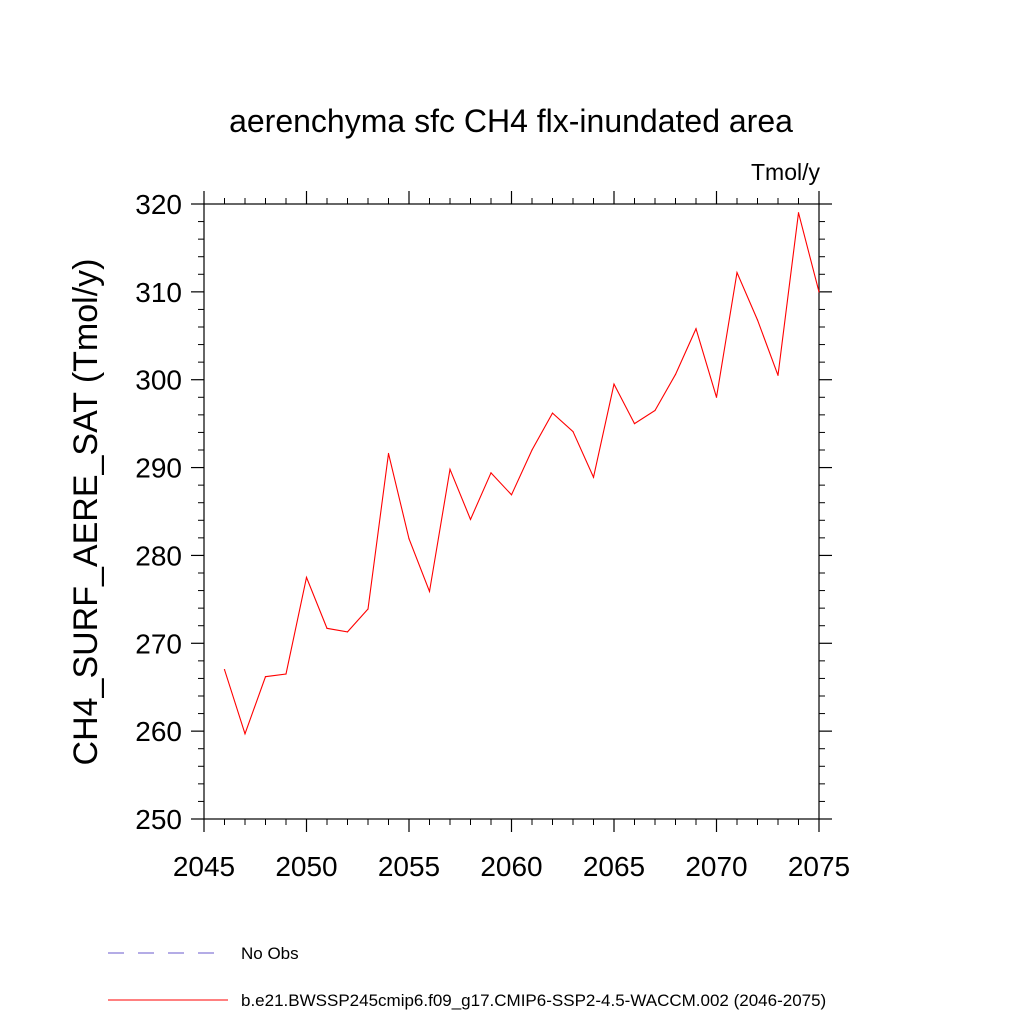 Image resolution: width=1024 pixels, height=1024 pixels. Describe the element at coordinates (614, 866) in the screenshot. I see `x-tick-label: 2065` at that location.